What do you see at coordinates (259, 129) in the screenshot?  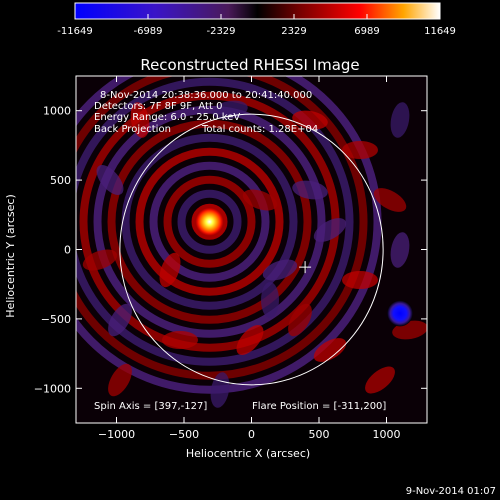 I see `annotation-counts: Total counts: 1.28E+04` at bounding box center [259, 129].